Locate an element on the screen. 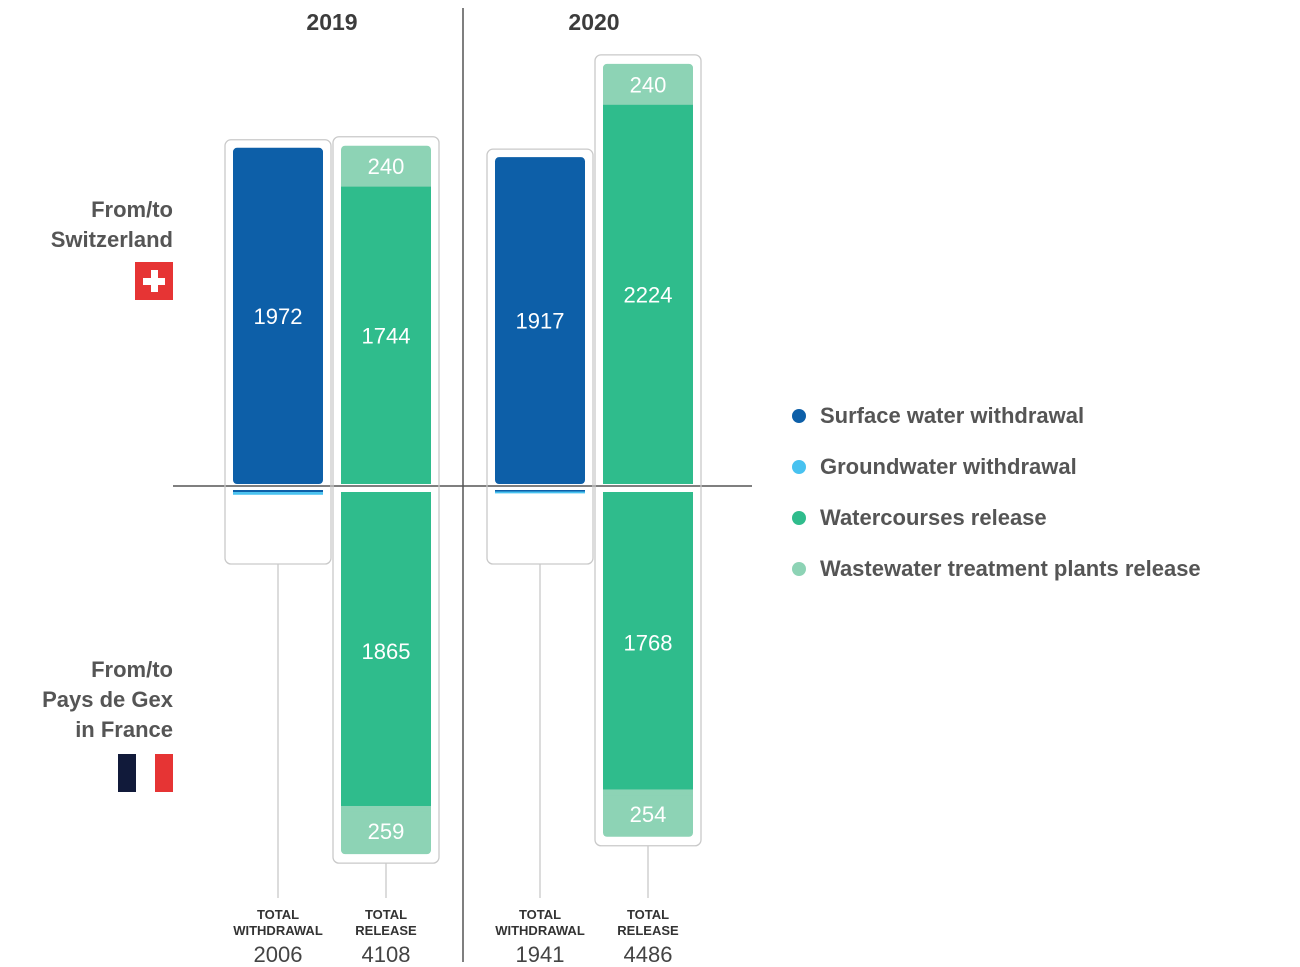 This screenshot has width=1300, height=967. bar-release-france-wastewater-2019 is located at coordinates (386, 830).